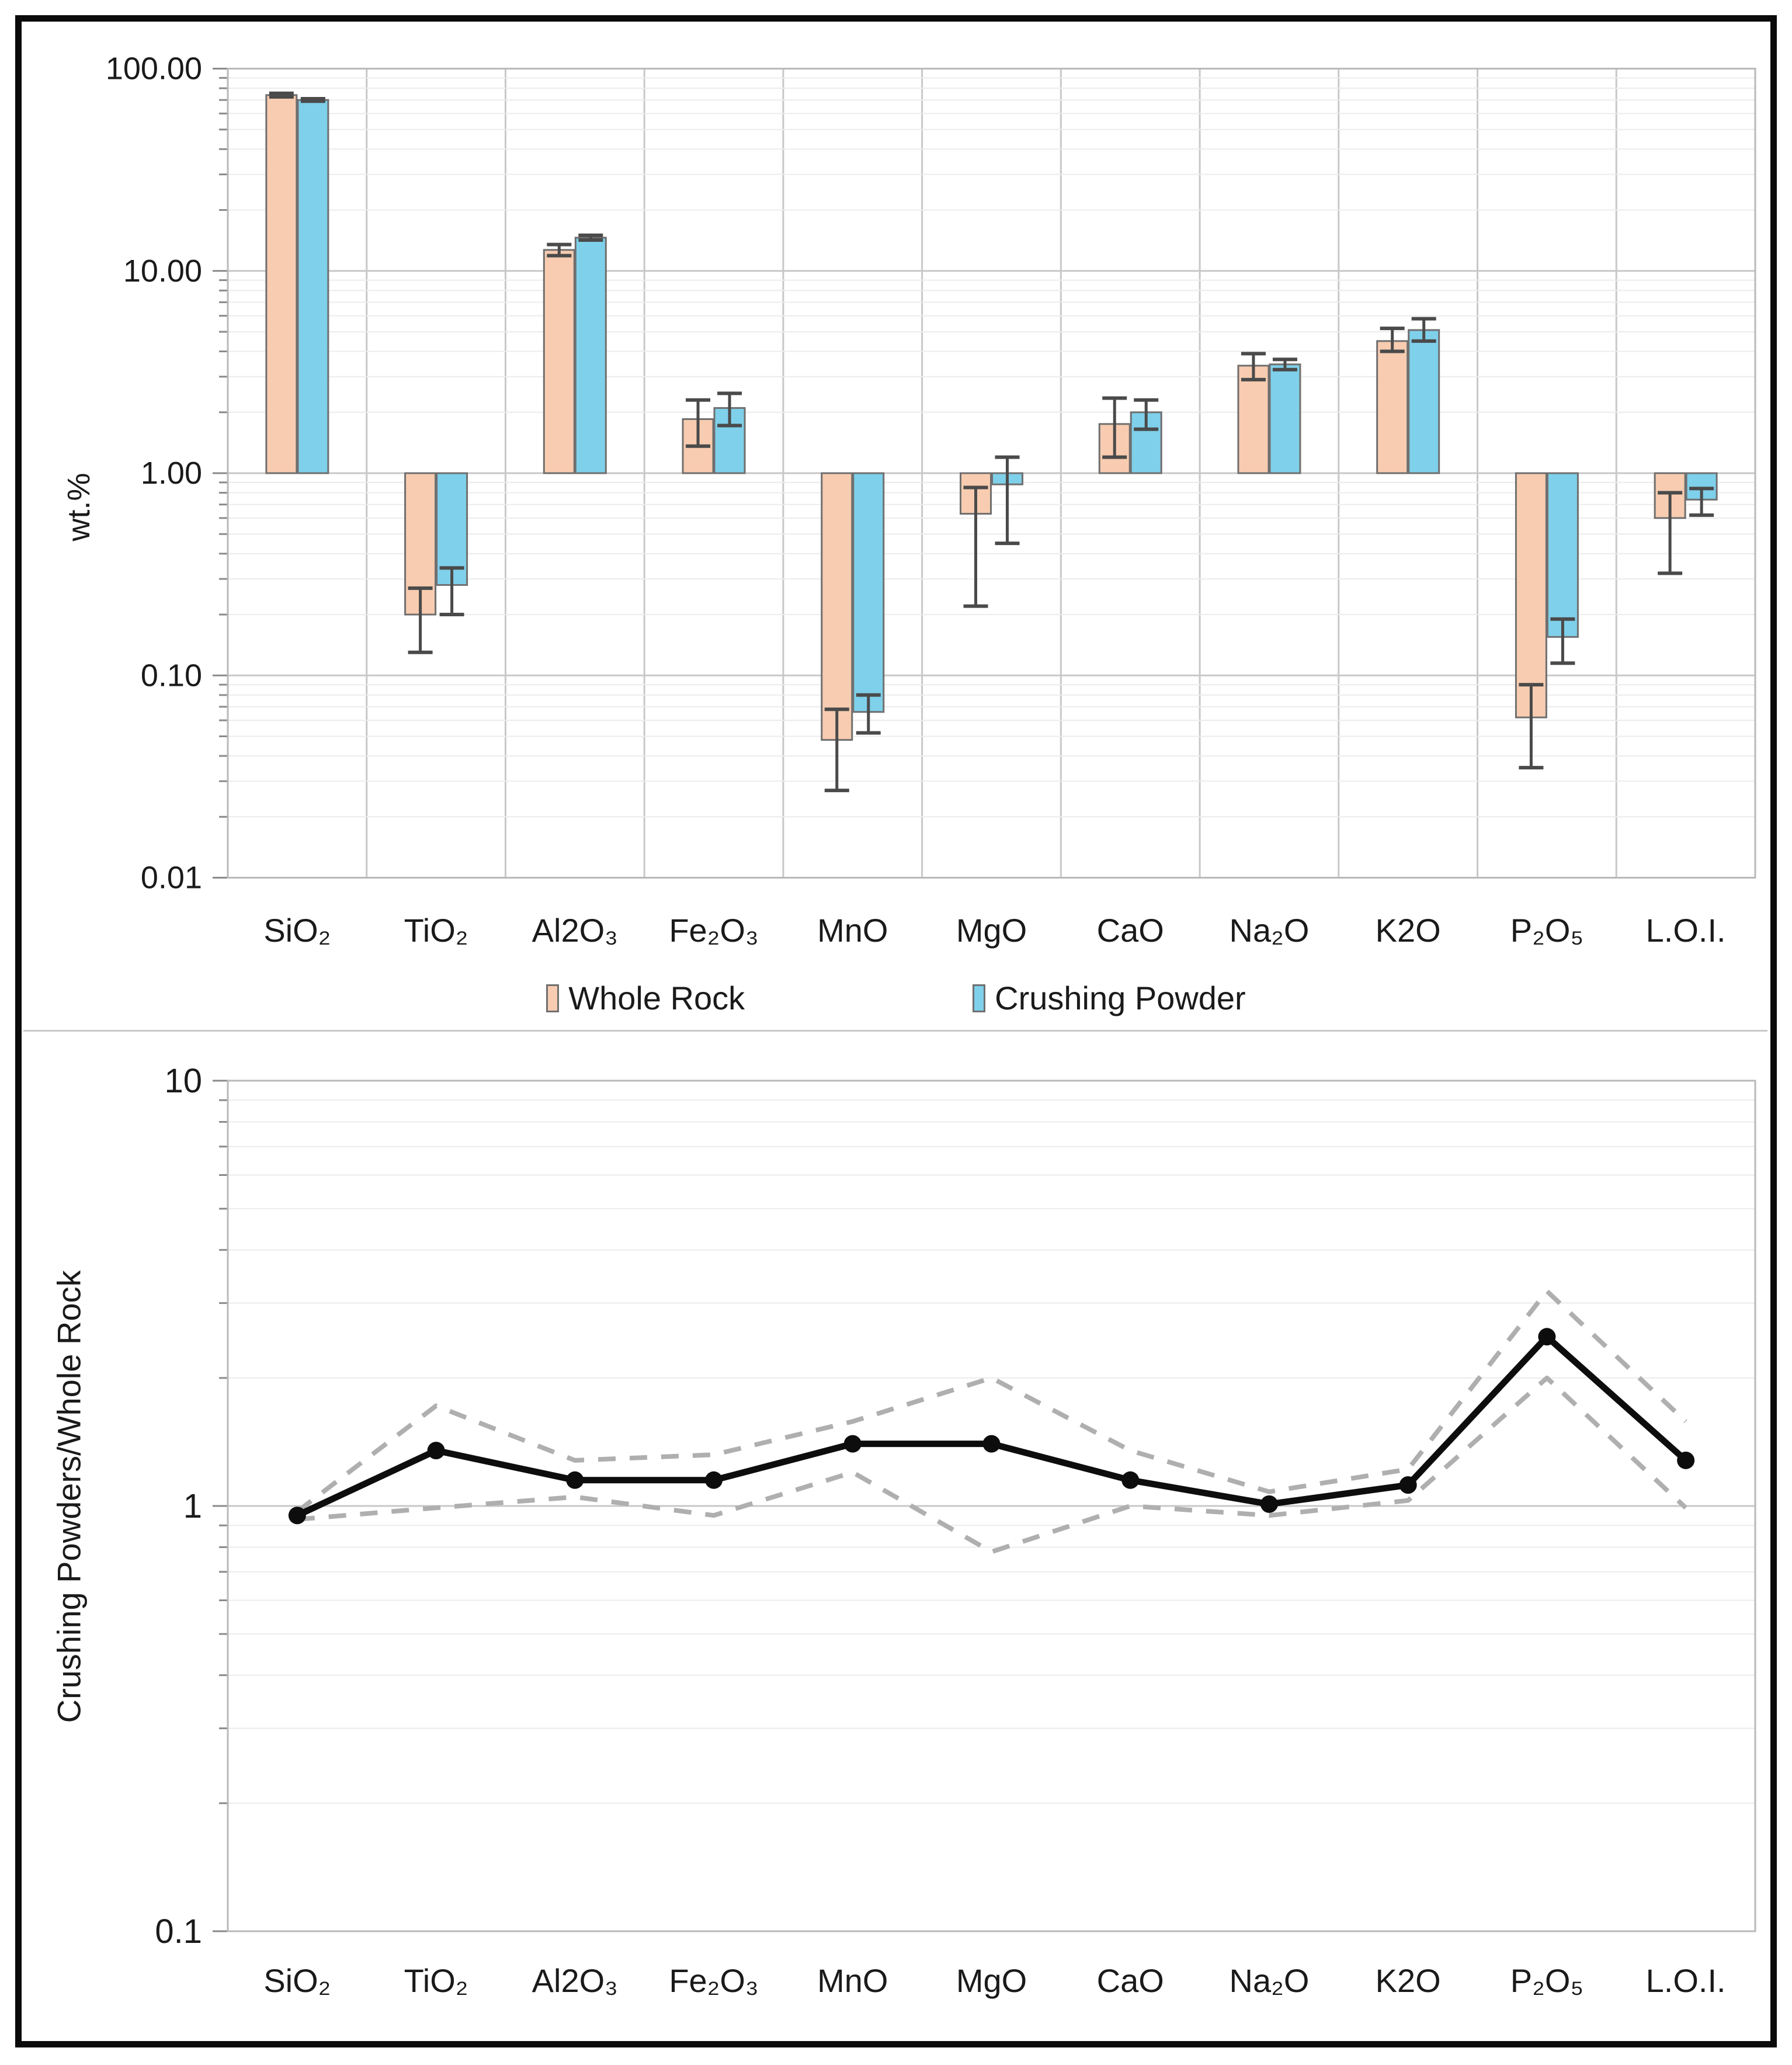 This screenshot has height=2065, width=1792. What do you see at coordinates (178, 1932) in the screenshot?
I see `svg-text: 0.1` at bounding box center [178, 1932].